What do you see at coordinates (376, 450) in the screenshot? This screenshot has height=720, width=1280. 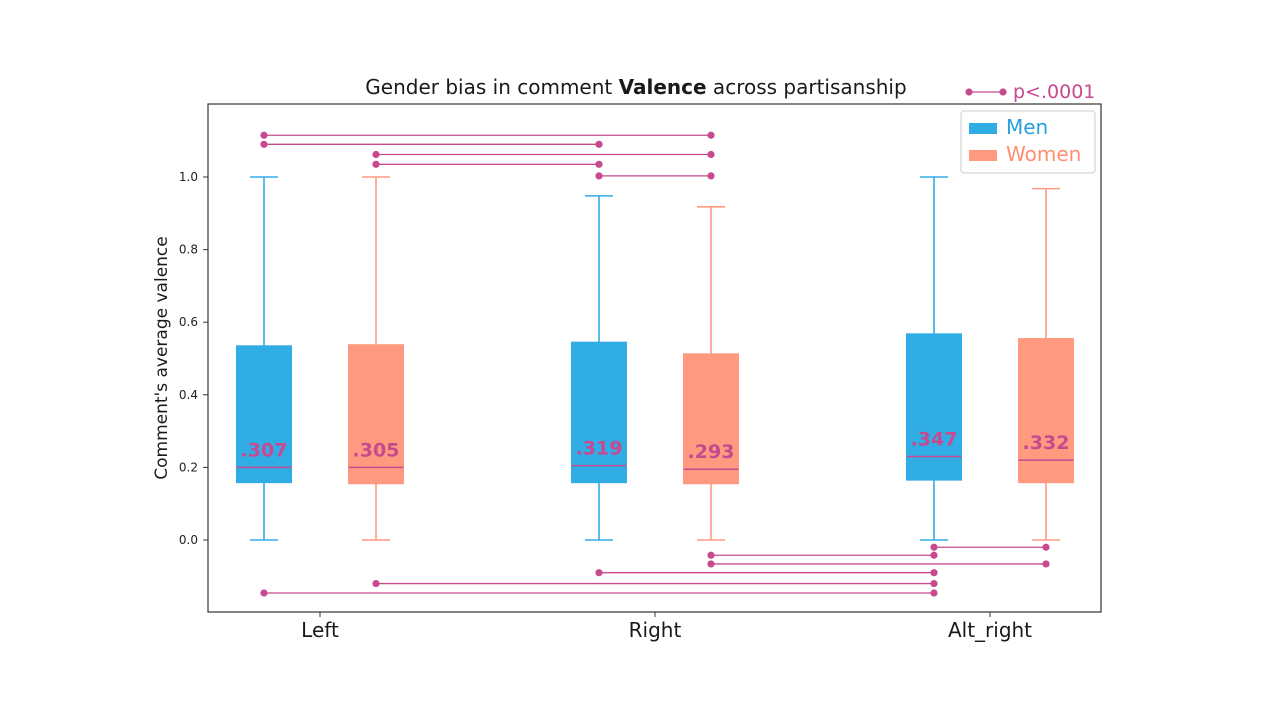 I see `median-label: .305` at bounding box center [376, 450].